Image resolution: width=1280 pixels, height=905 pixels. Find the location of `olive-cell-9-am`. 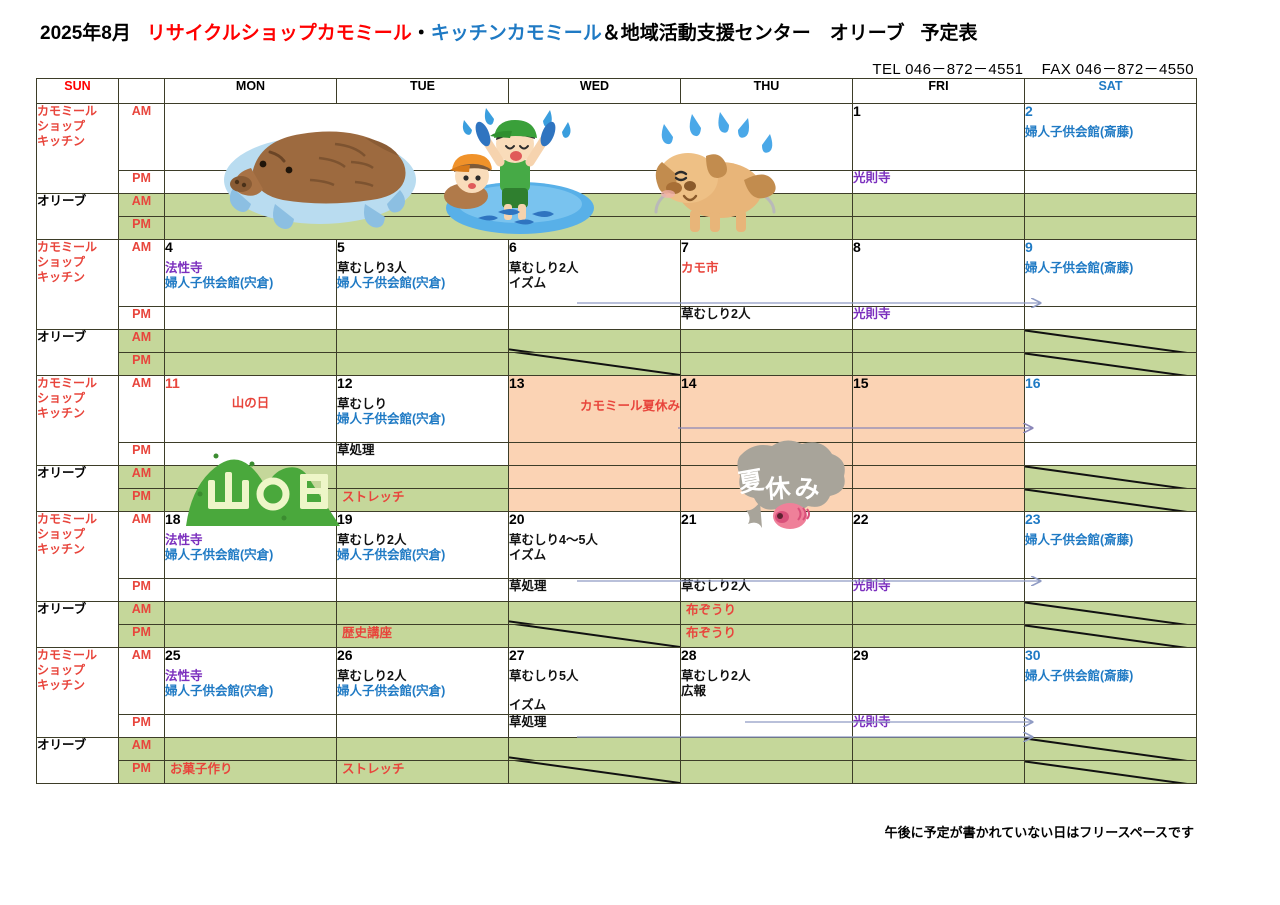

olive-cell-9-am is located at coordinates (1110, 341).